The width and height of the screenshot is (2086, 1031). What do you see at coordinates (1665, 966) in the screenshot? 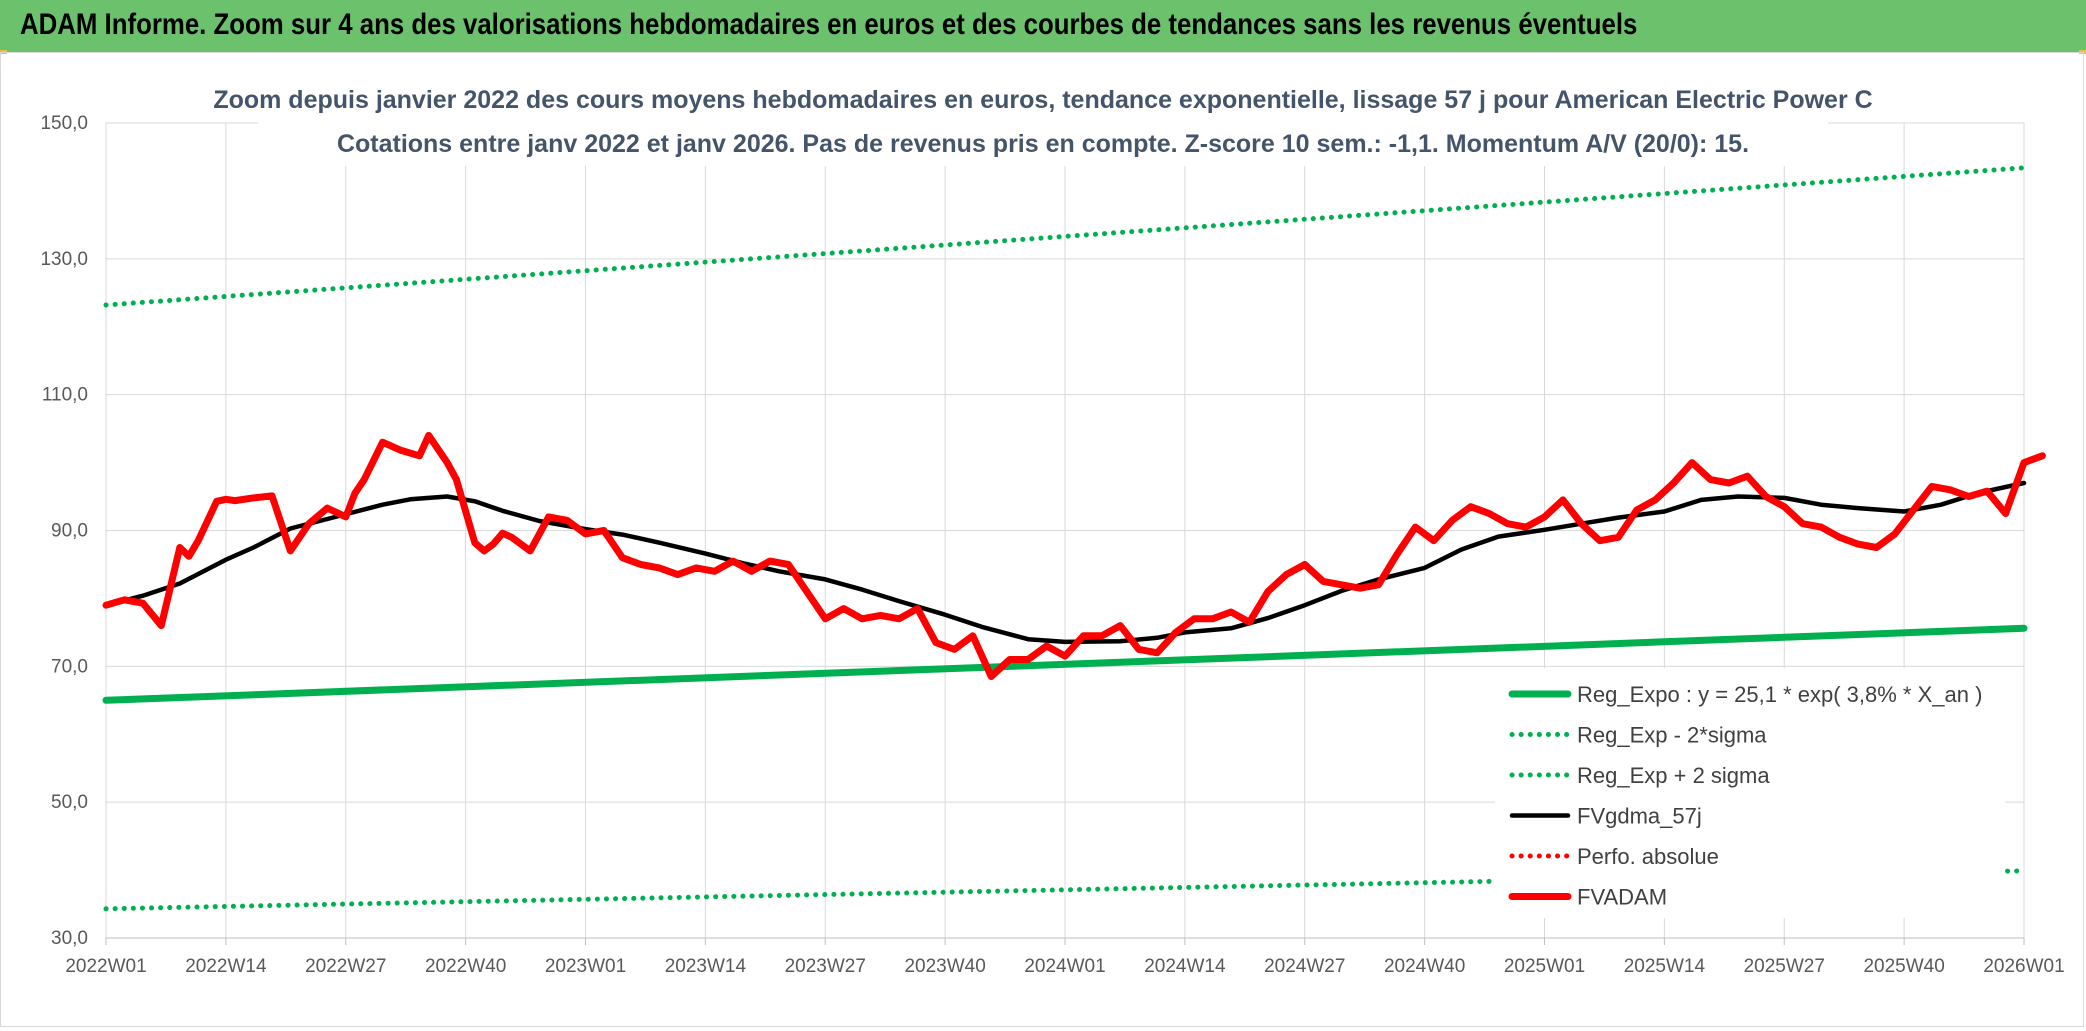
I see `x-tick-label: 2025W14` at bounding box center [1665, 966].